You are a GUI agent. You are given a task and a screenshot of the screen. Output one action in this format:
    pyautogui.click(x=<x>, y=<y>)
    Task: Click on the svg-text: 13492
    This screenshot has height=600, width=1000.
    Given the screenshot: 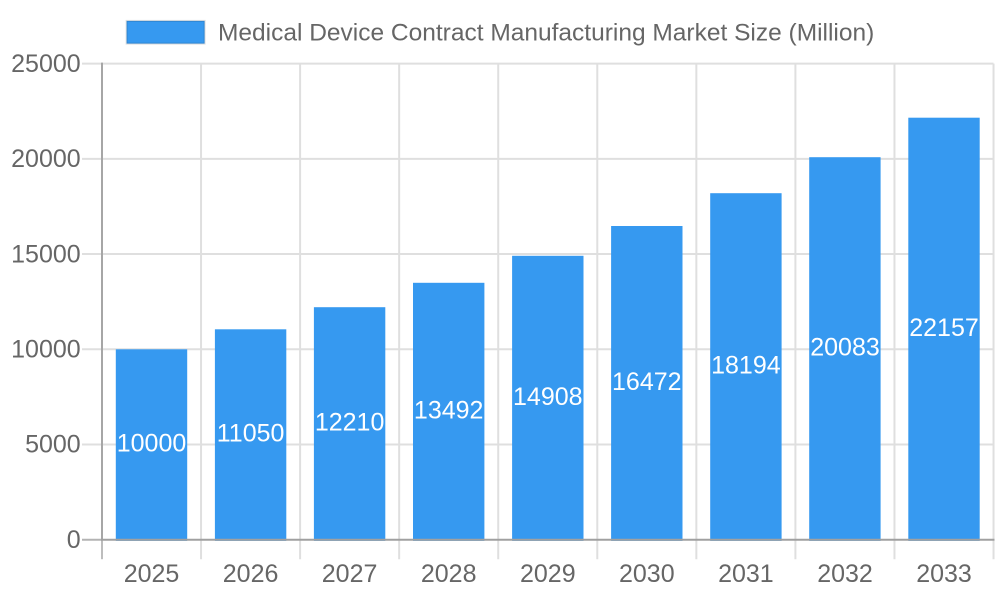 What is the action you would take?
    pyautogui.click(x=449, y=411)
    